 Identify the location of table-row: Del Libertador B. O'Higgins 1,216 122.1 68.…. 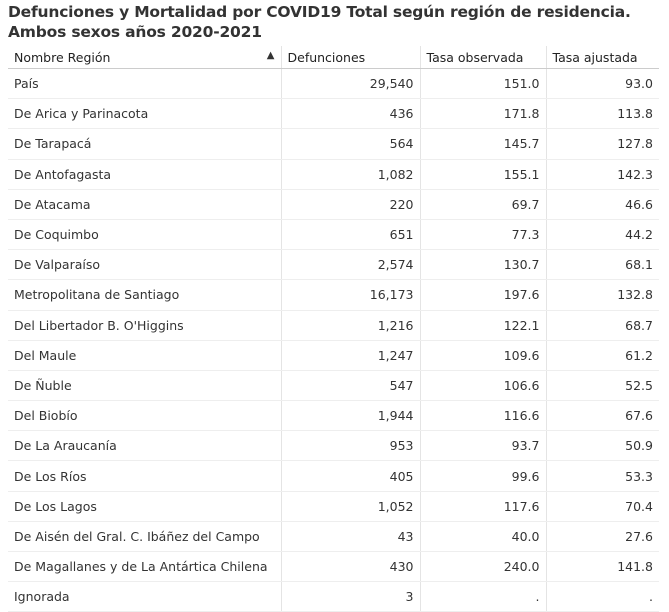
(333, 325).